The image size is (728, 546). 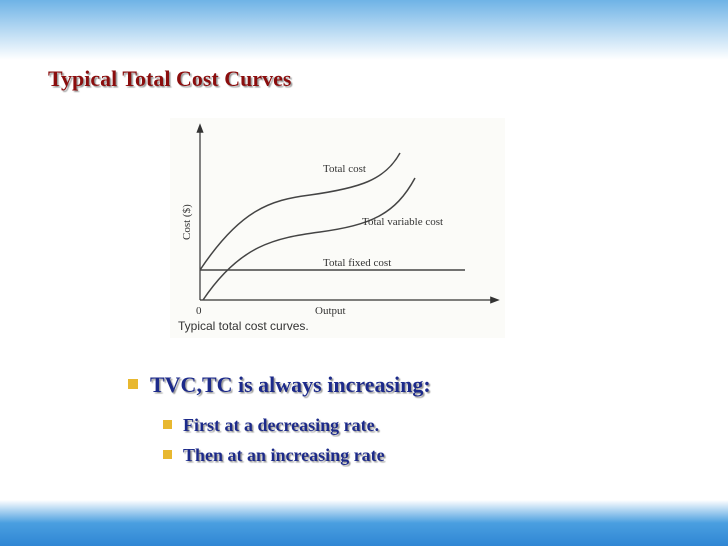 I want to click on variable-cost-curve, so click(x=309, y=239).